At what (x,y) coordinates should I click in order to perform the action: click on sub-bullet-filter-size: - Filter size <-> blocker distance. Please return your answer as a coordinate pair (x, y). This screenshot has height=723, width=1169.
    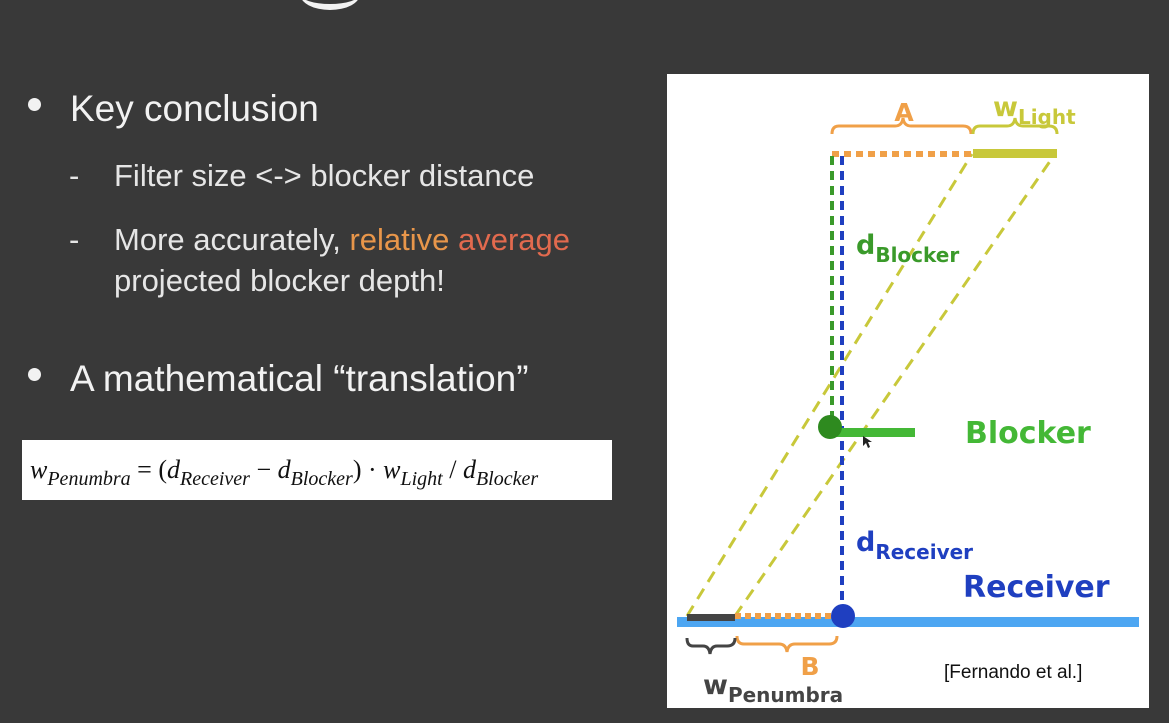
    Looking at the image, I should click on (302, 175).